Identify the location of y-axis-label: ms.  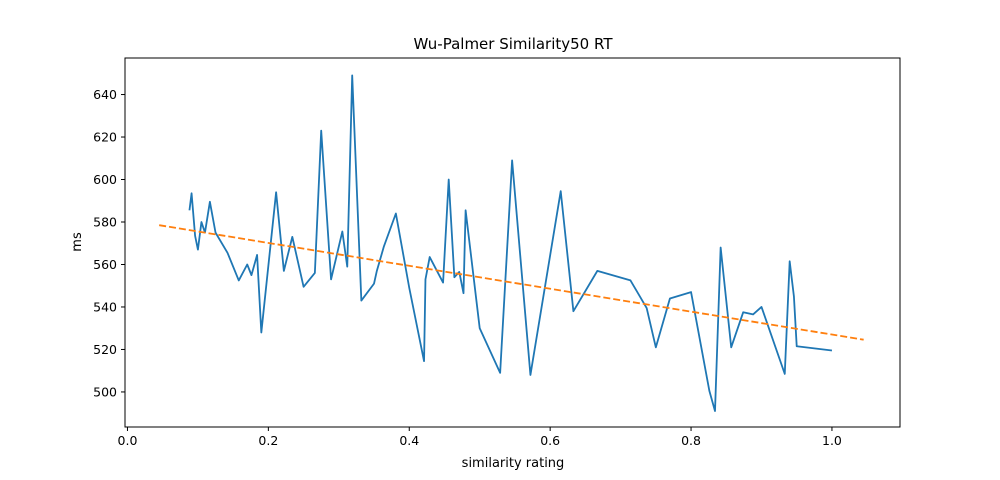
(77, 242).